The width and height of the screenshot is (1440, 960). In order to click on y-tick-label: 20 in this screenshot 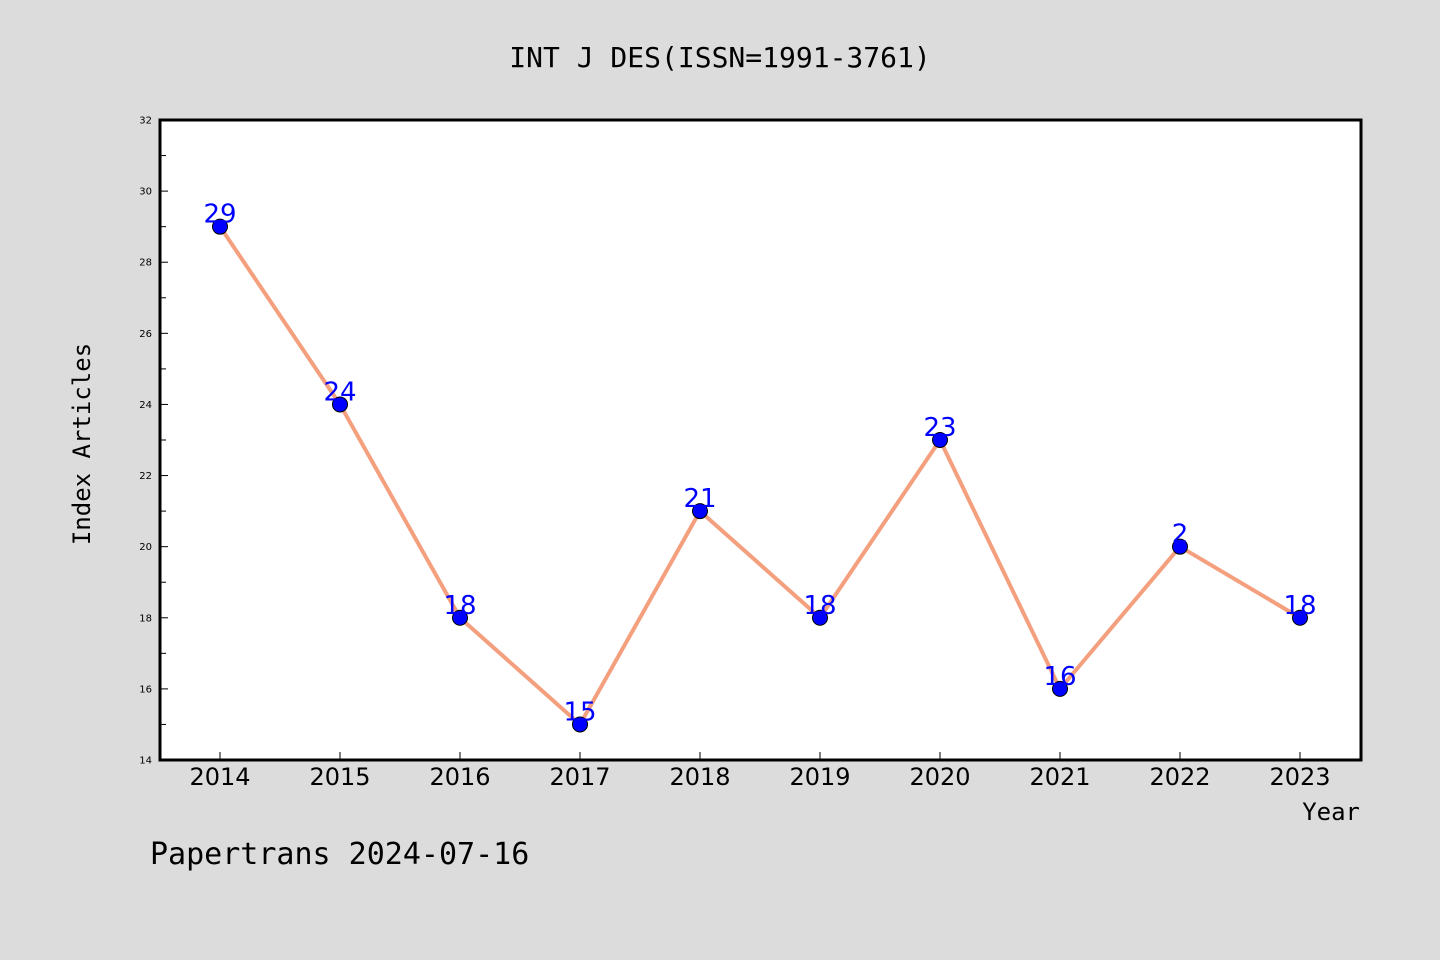, I will do `click(145, 547)`.